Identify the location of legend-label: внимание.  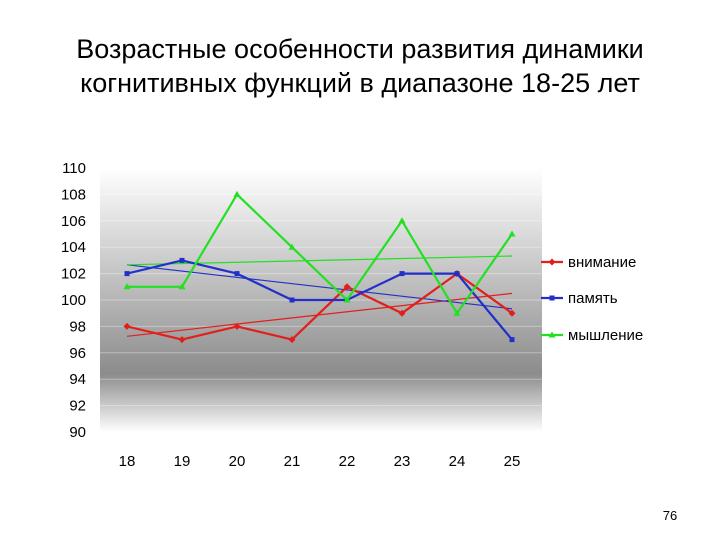
(602, 262).